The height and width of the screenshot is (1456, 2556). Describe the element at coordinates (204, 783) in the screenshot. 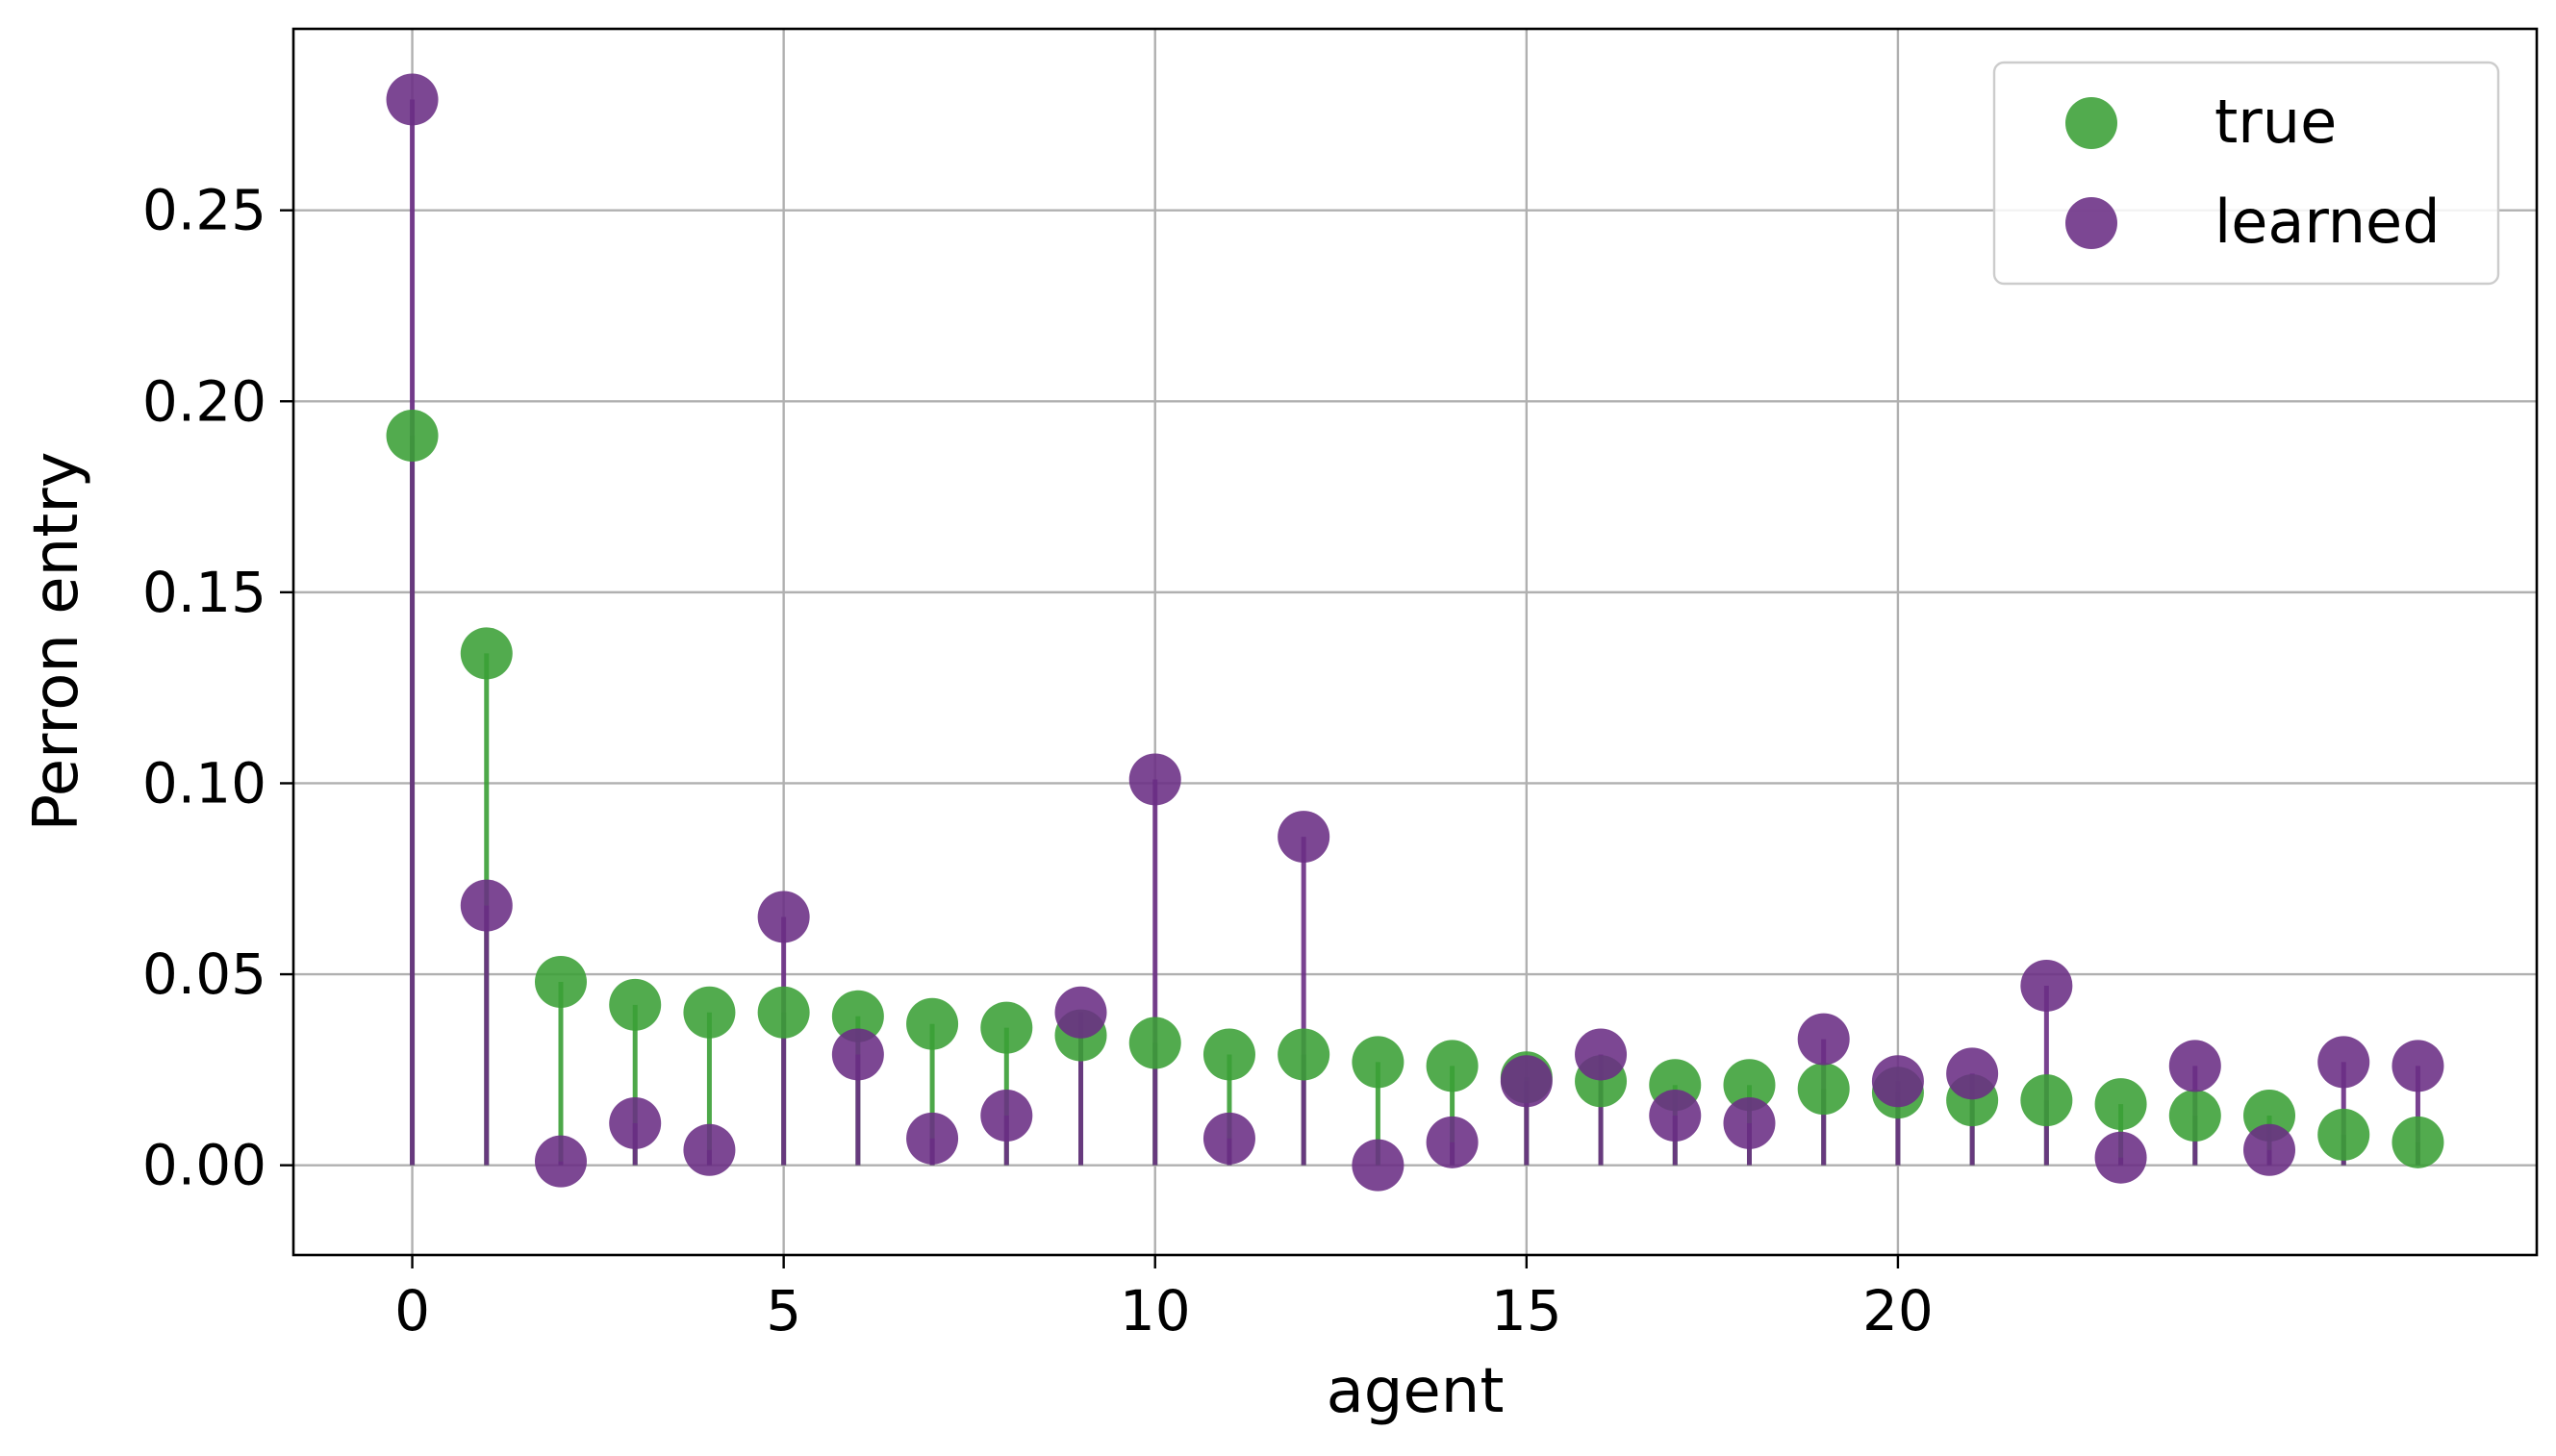

I see `y-tick-label: 0.10` at that location.